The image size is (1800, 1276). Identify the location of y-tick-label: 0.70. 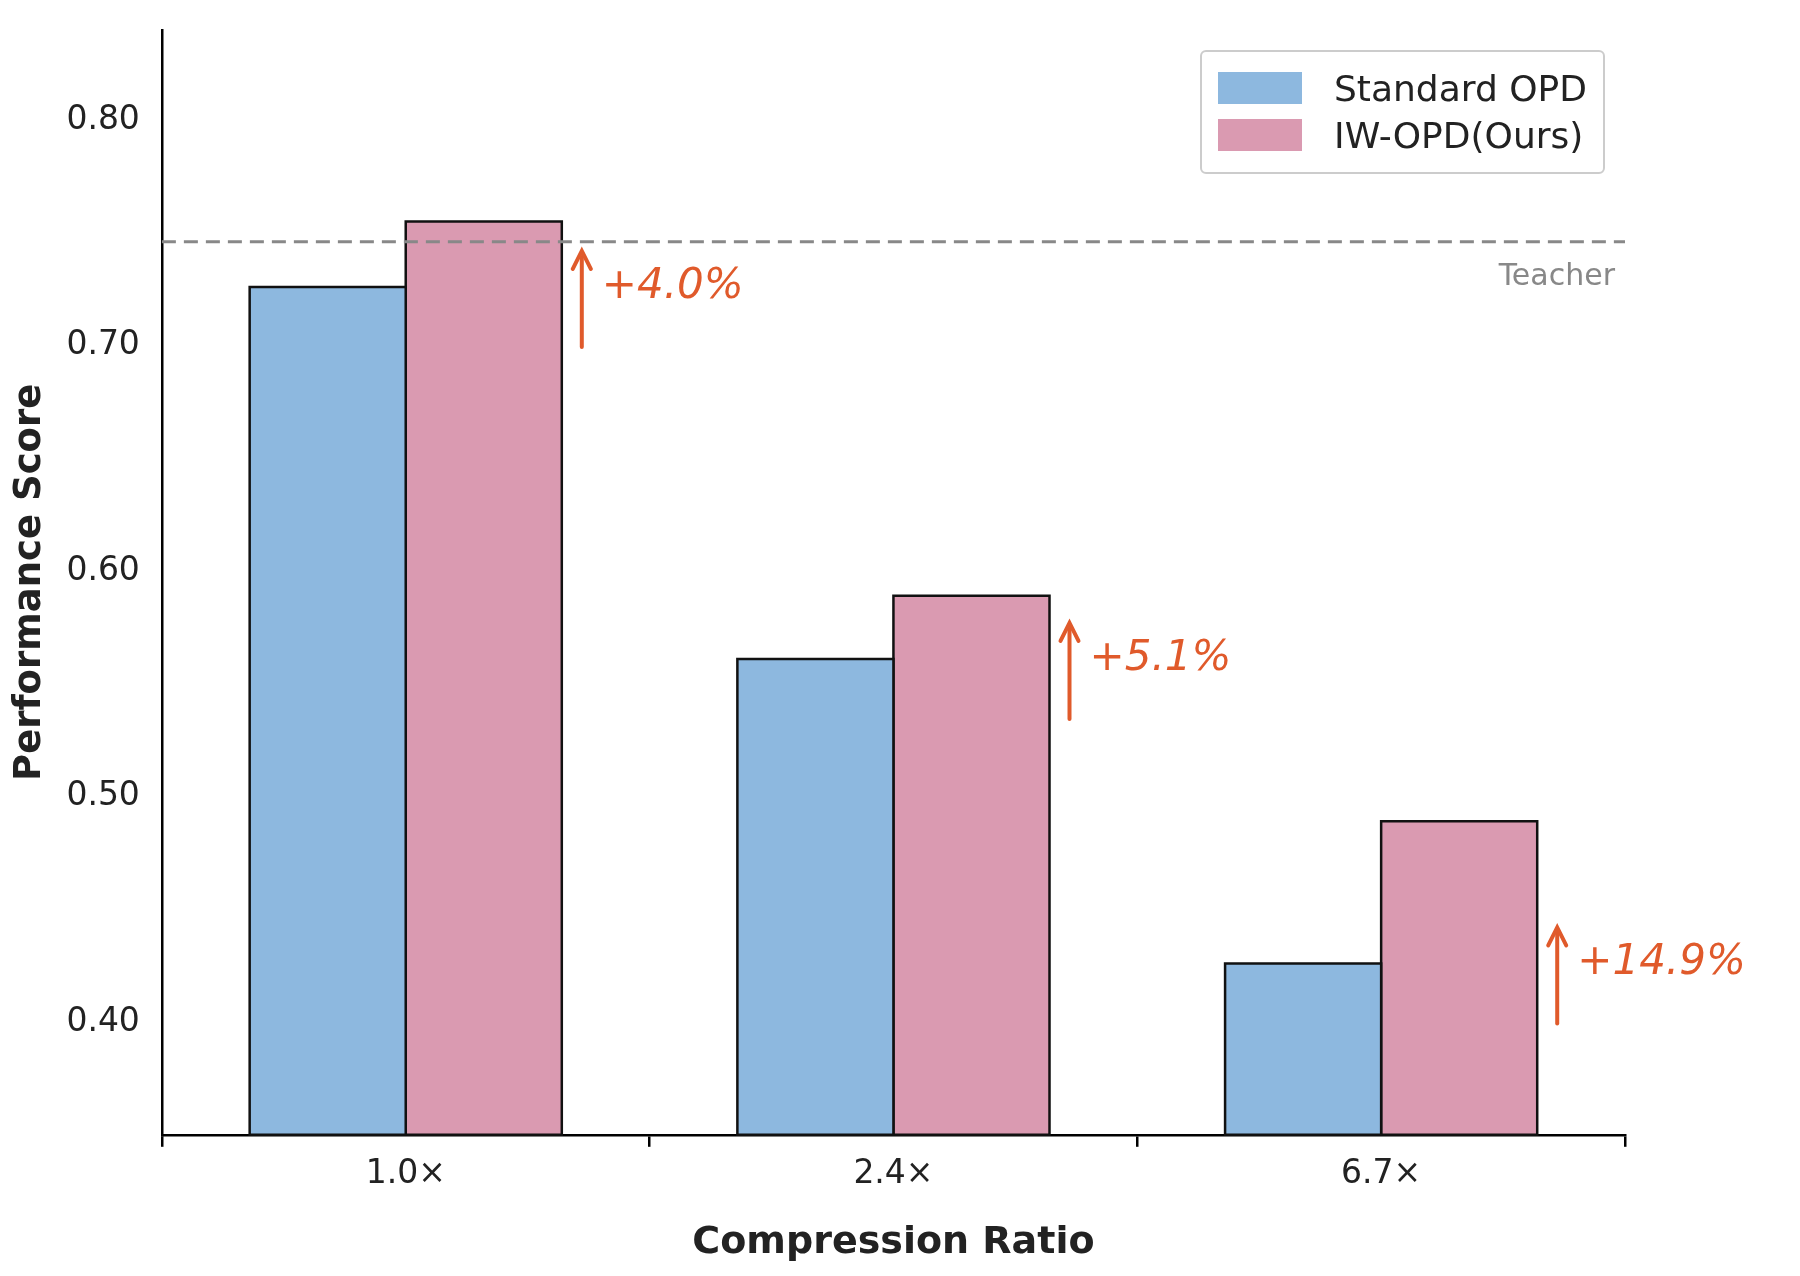
(103, 343).